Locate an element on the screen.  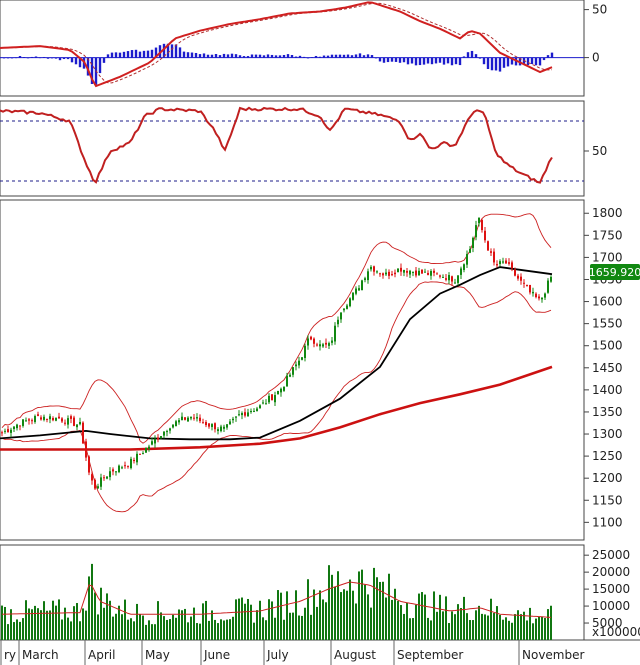
vol-tick-label: 20000 is located at coordinates (611, 572).